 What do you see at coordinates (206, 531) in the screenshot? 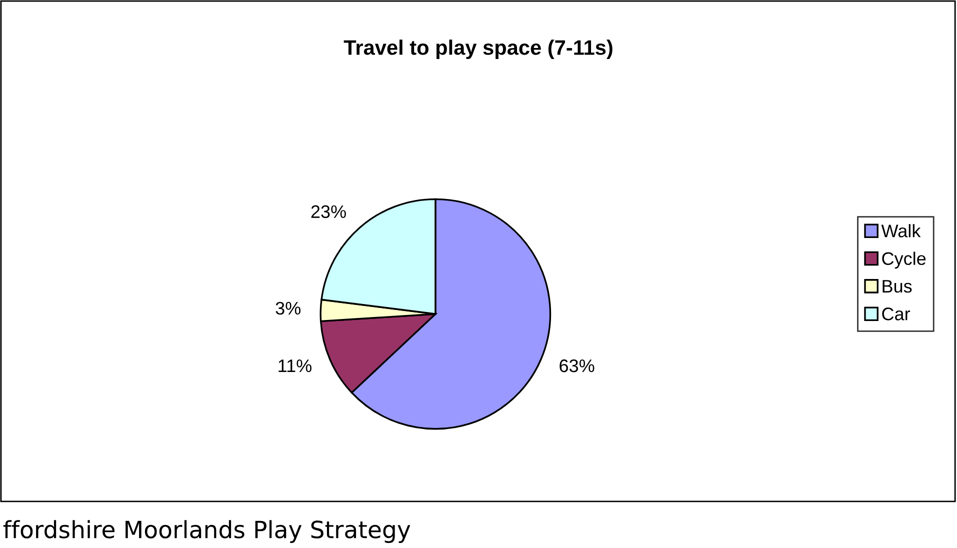
I see `text: ffordshire Moorlands Play Strategy` at bounding box center [206, 531].